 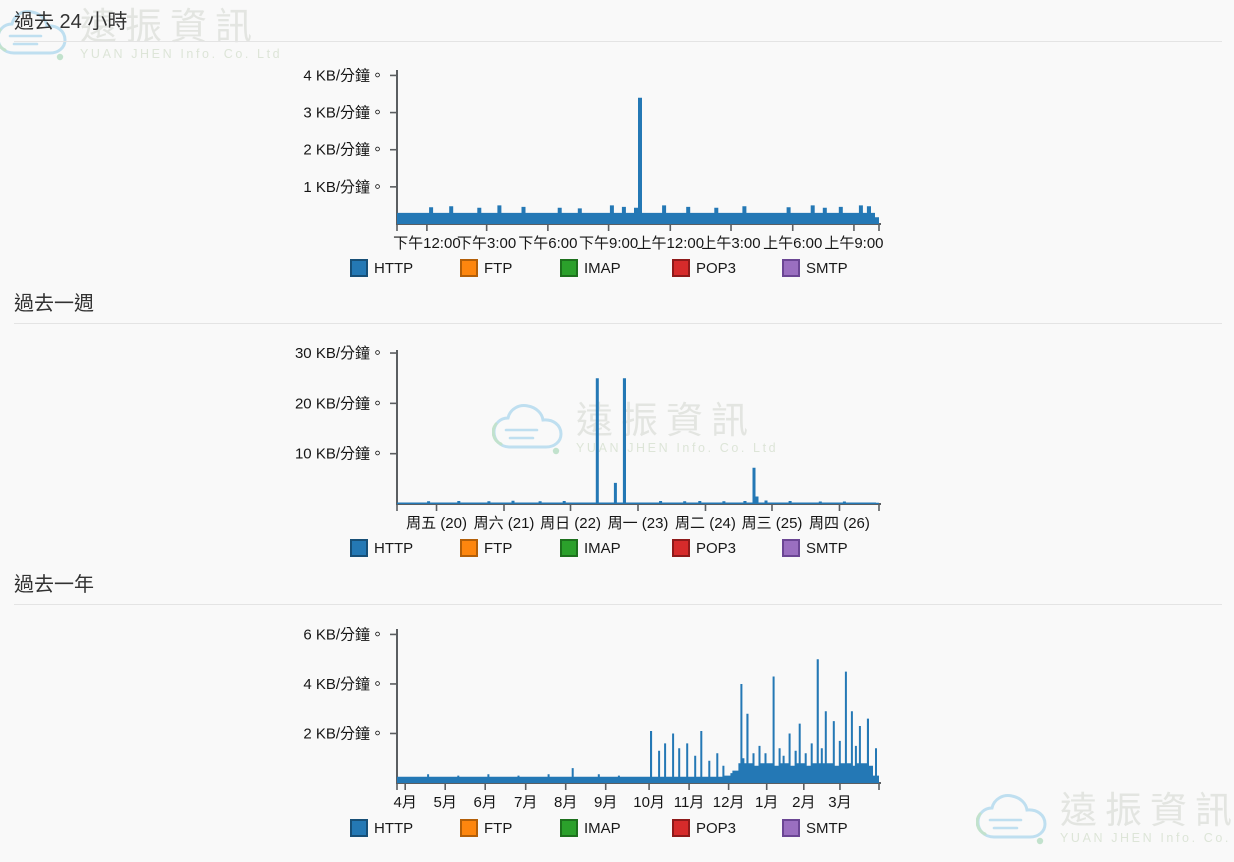 I want to click on x-tick-label: 周日 (22), so click(x=570, y=523).